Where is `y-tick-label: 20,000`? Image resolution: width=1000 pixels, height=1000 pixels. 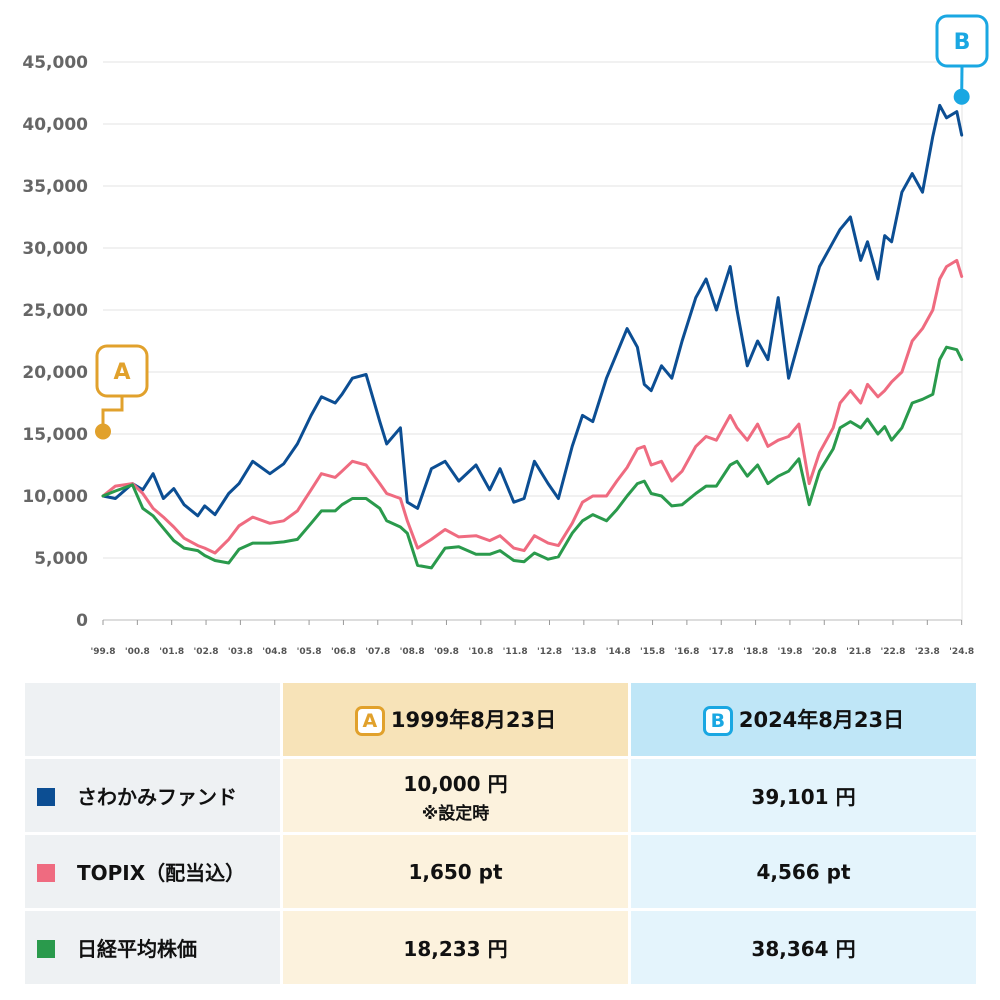 y-tick-label: 20,000 is located at coordinates (55, 373).